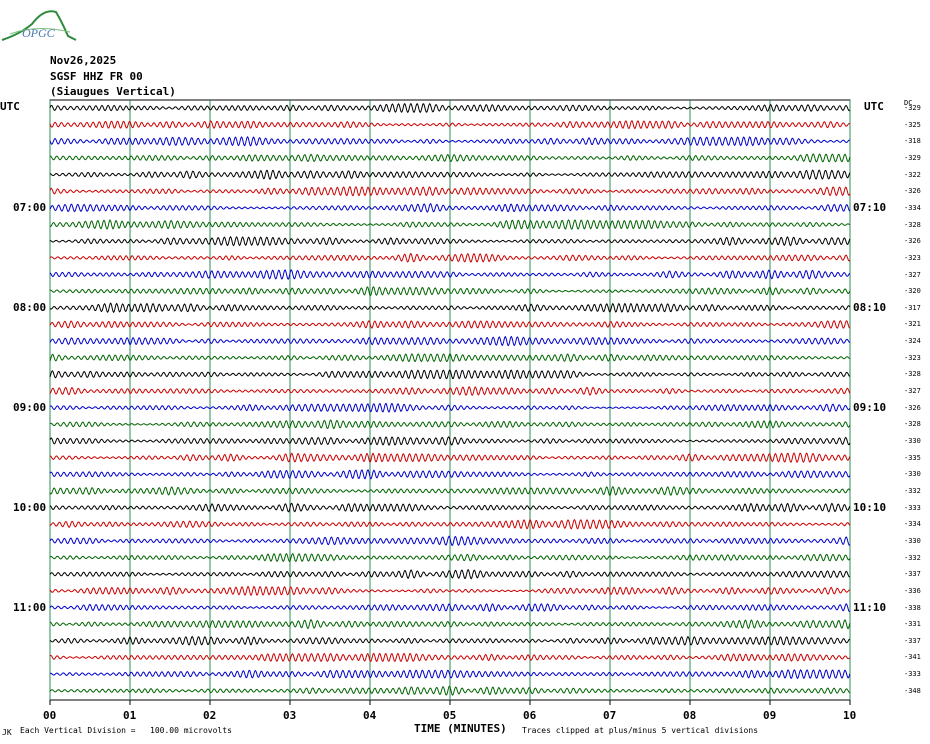  Describe the element at coordinates (690, 715) in the screenshot. I see `x-tick-label: 08` at that location.